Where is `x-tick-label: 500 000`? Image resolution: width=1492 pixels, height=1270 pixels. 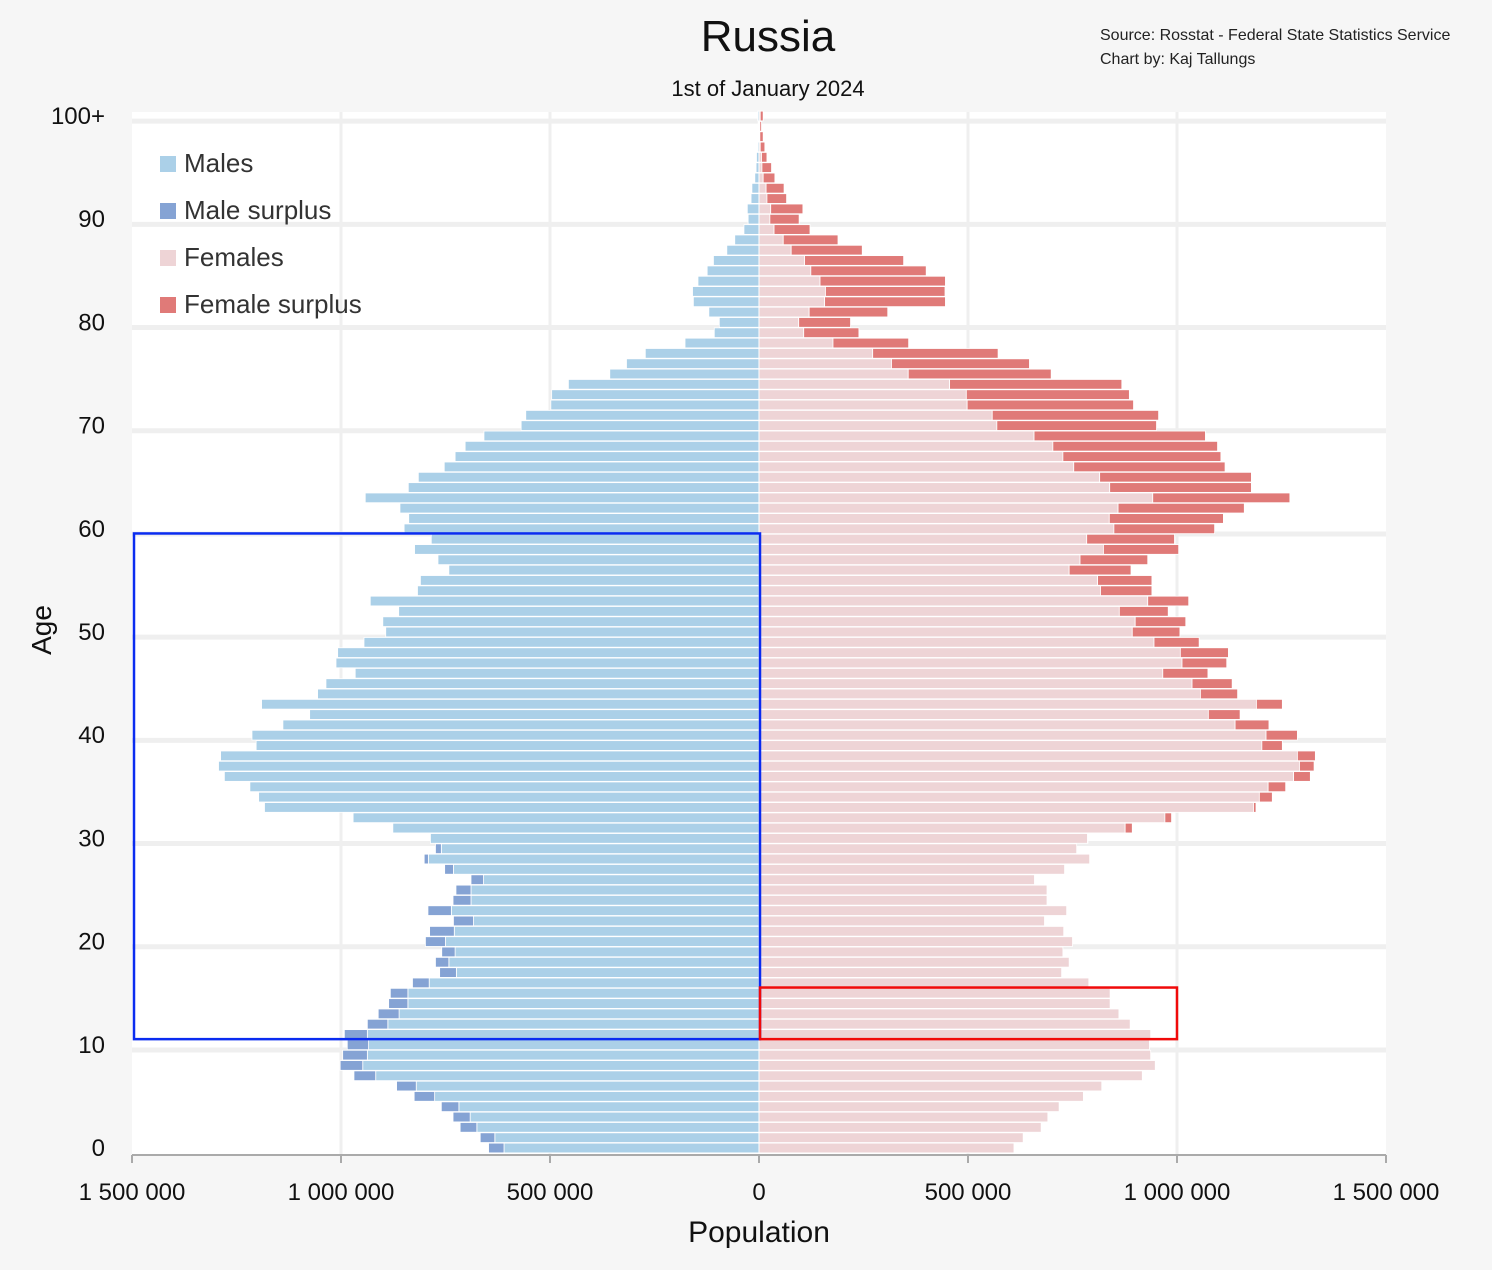 x-tick-label: 500 000 is located at coordinates (550, 1192).